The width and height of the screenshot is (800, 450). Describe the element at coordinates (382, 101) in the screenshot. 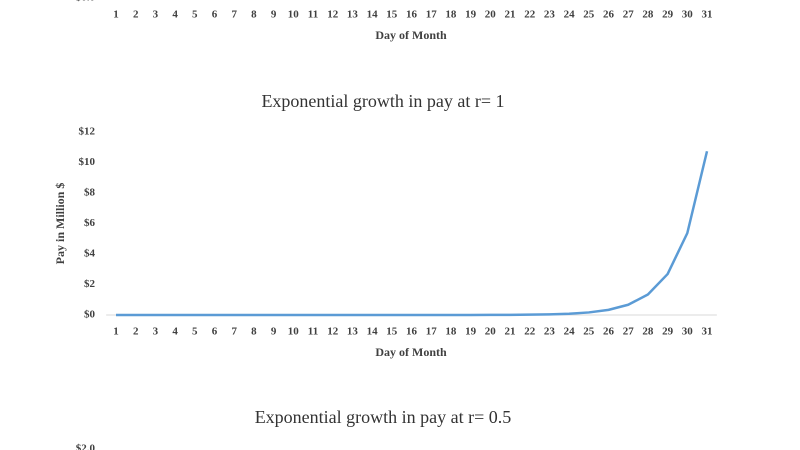

I see `chart-title: Exponential growth in pay at r= 1` at that location.